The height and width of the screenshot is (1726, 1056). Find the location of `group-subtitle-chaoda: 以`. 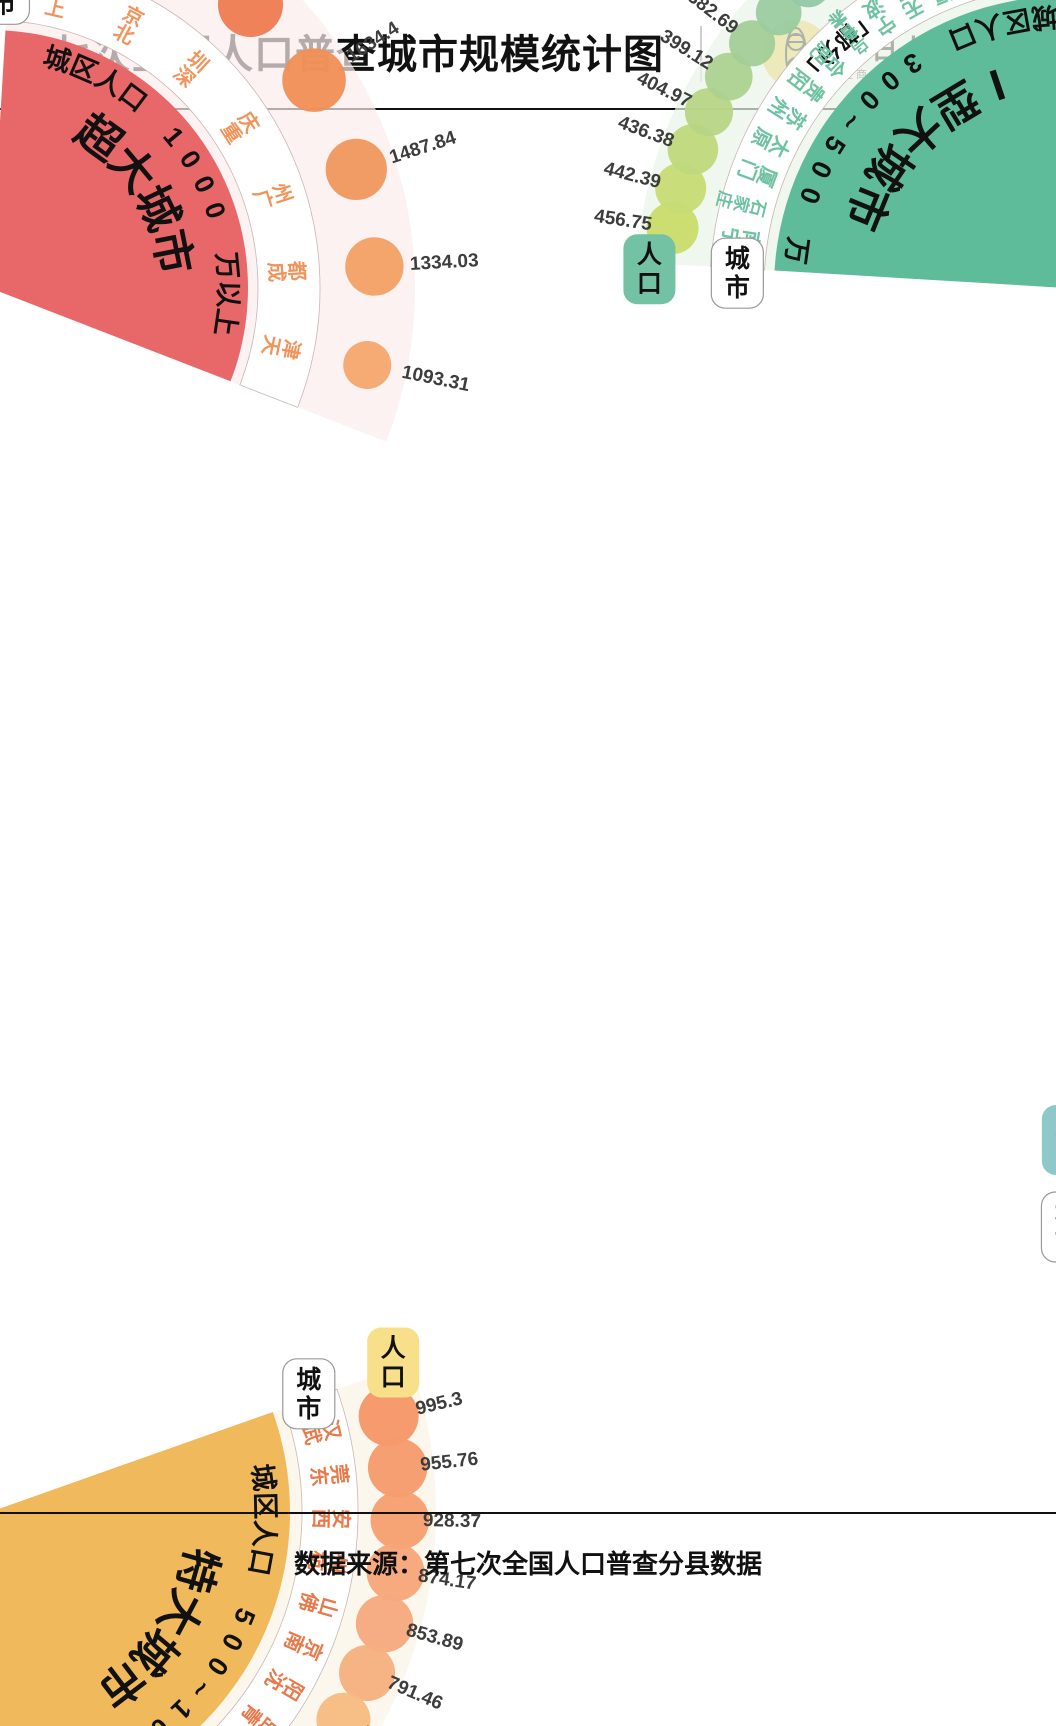

group-subtitle-chaoda: 以 is located at coordinates (228, 294).